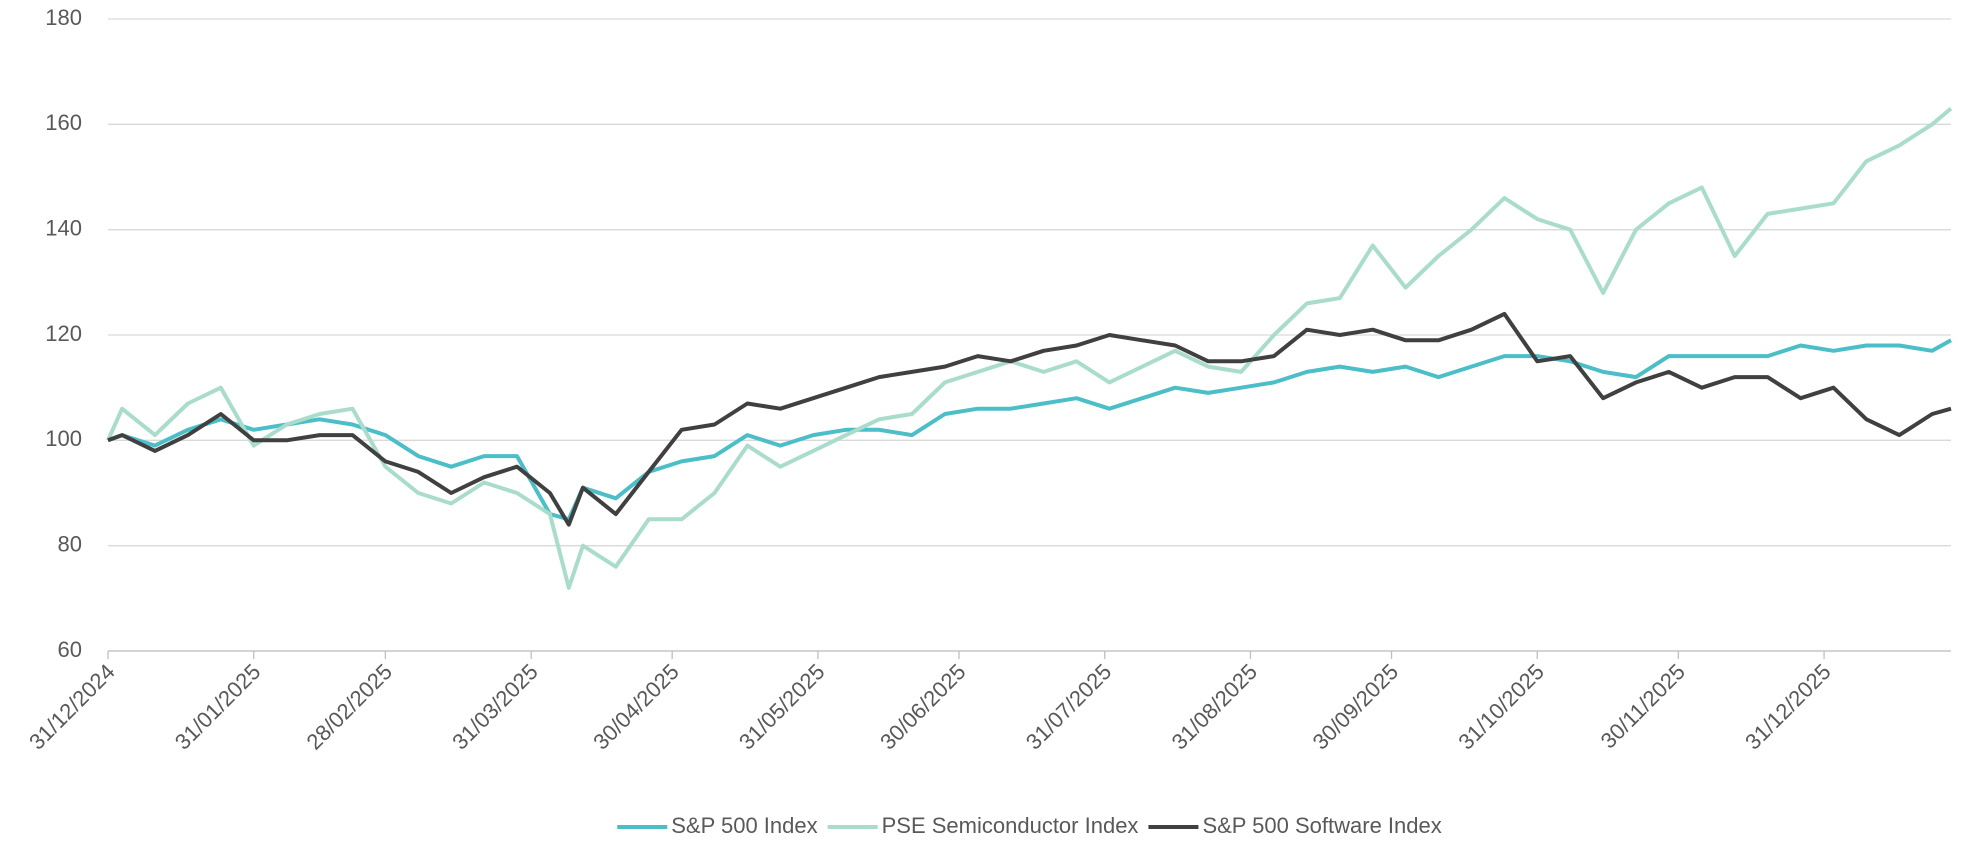 The image size is (1970, 843). Describe the element at coordinates (63, 438) in the screenshot. I see `y-tick-label: 100` at that location.